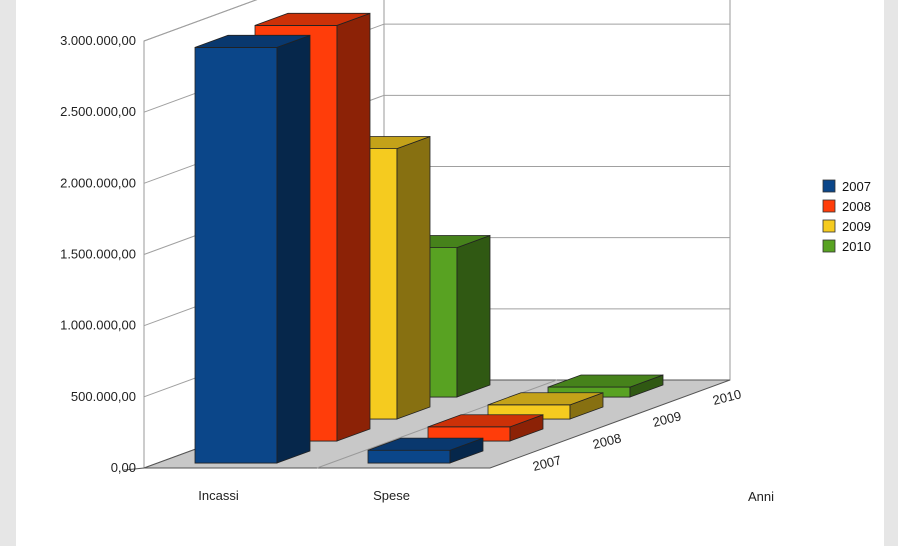  What do you see at coordinates (98, 40) in the screenshot?
I see `y-tick-label: 3.000.000,00` at bounding box center [98, 40].